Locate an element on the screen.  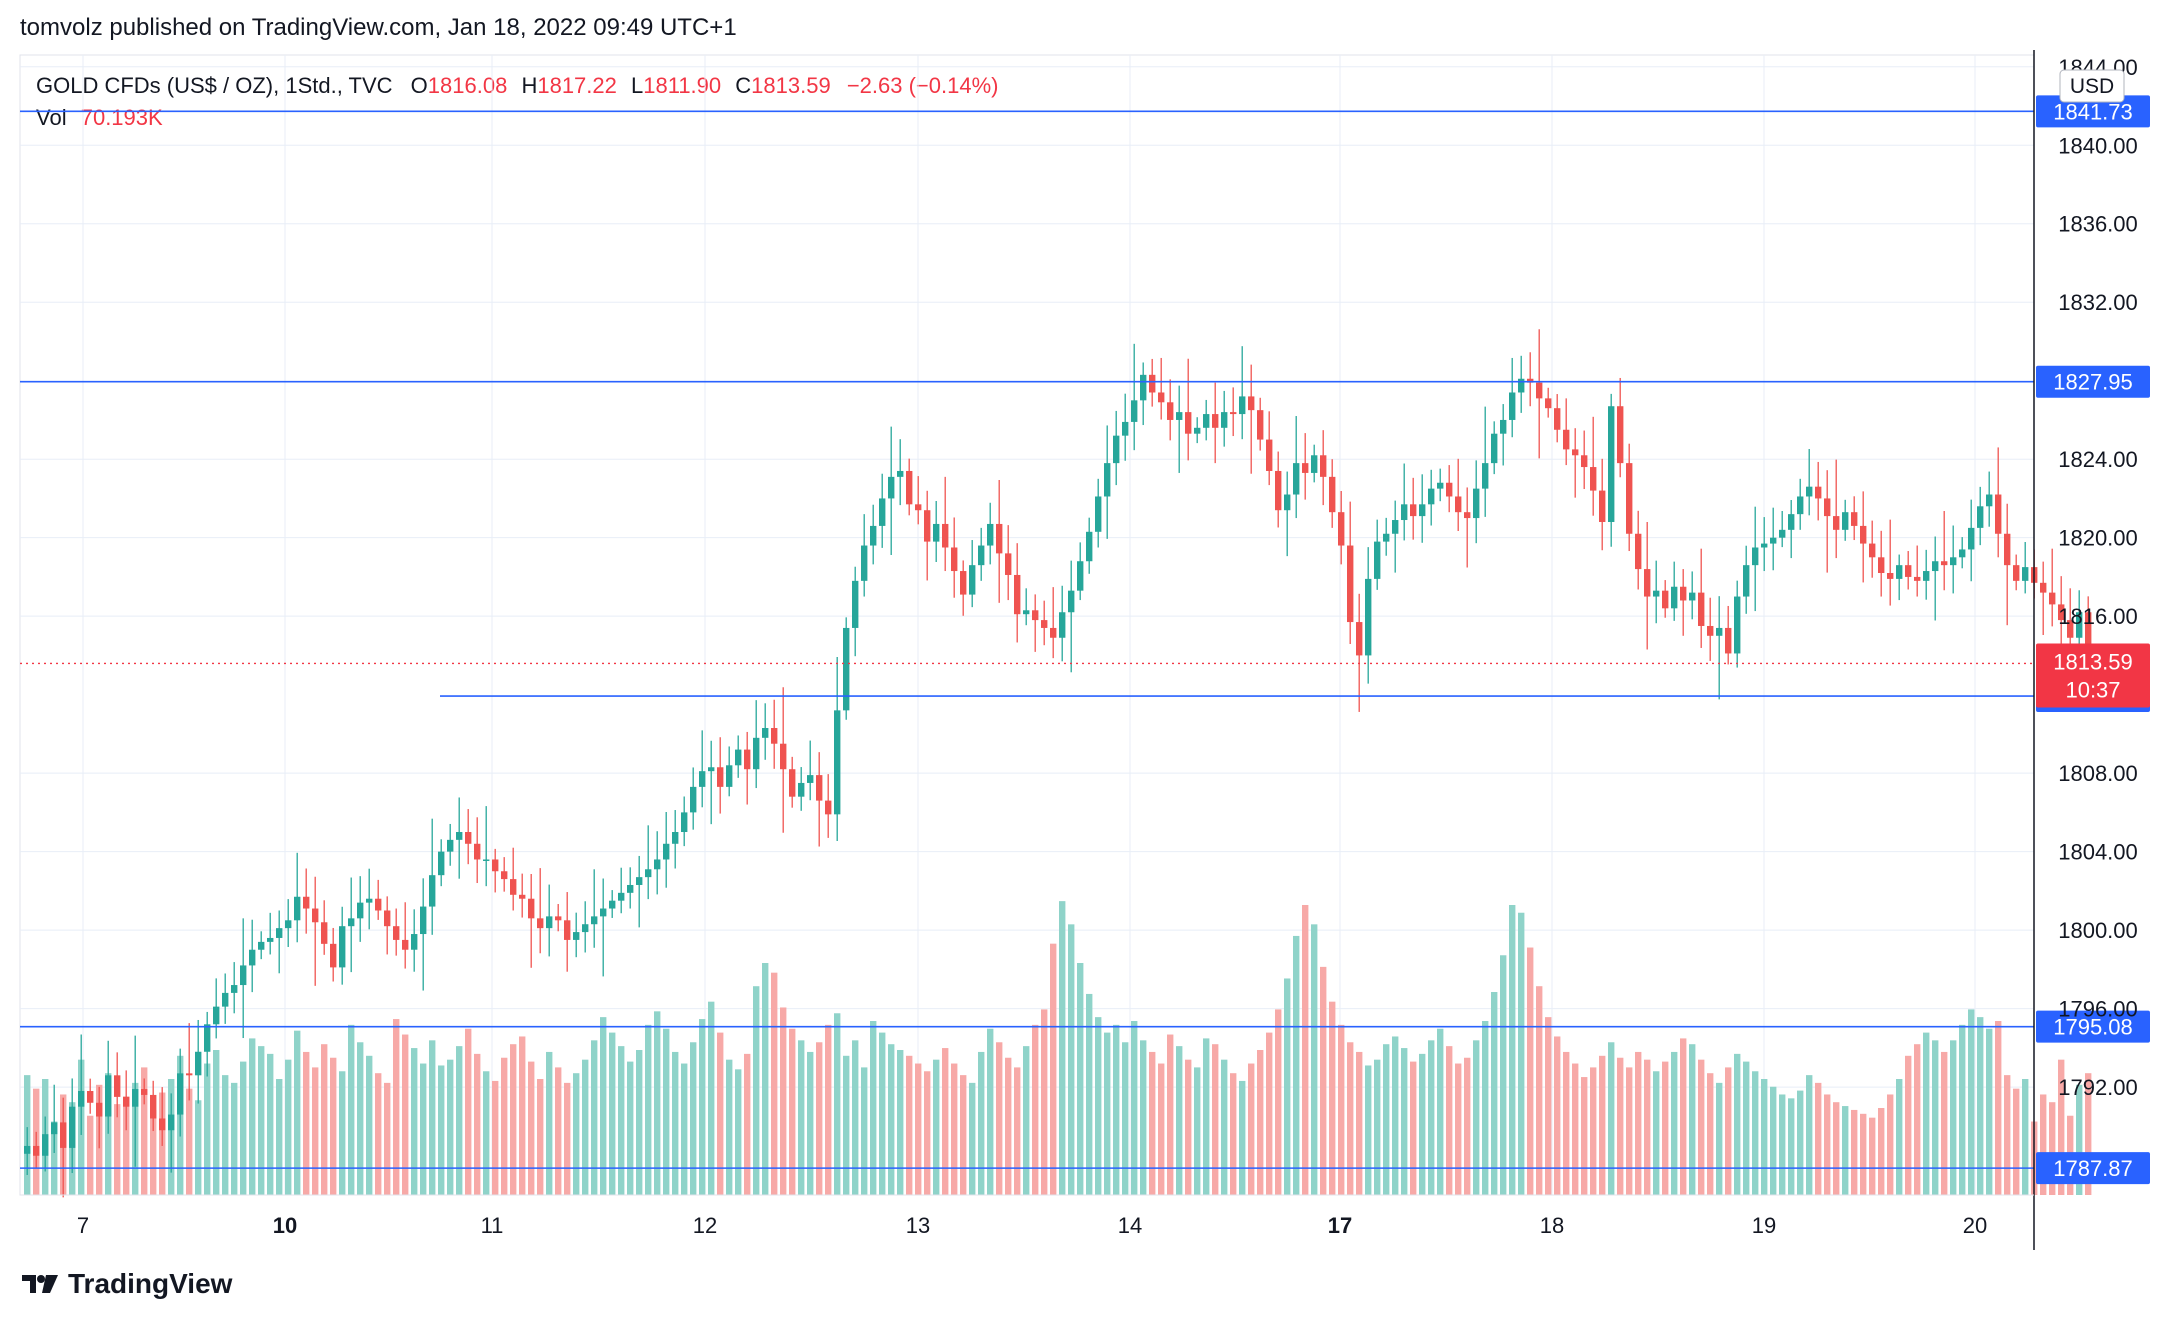
countdown-label: 10:37 is located at coordinates (2092, 689).